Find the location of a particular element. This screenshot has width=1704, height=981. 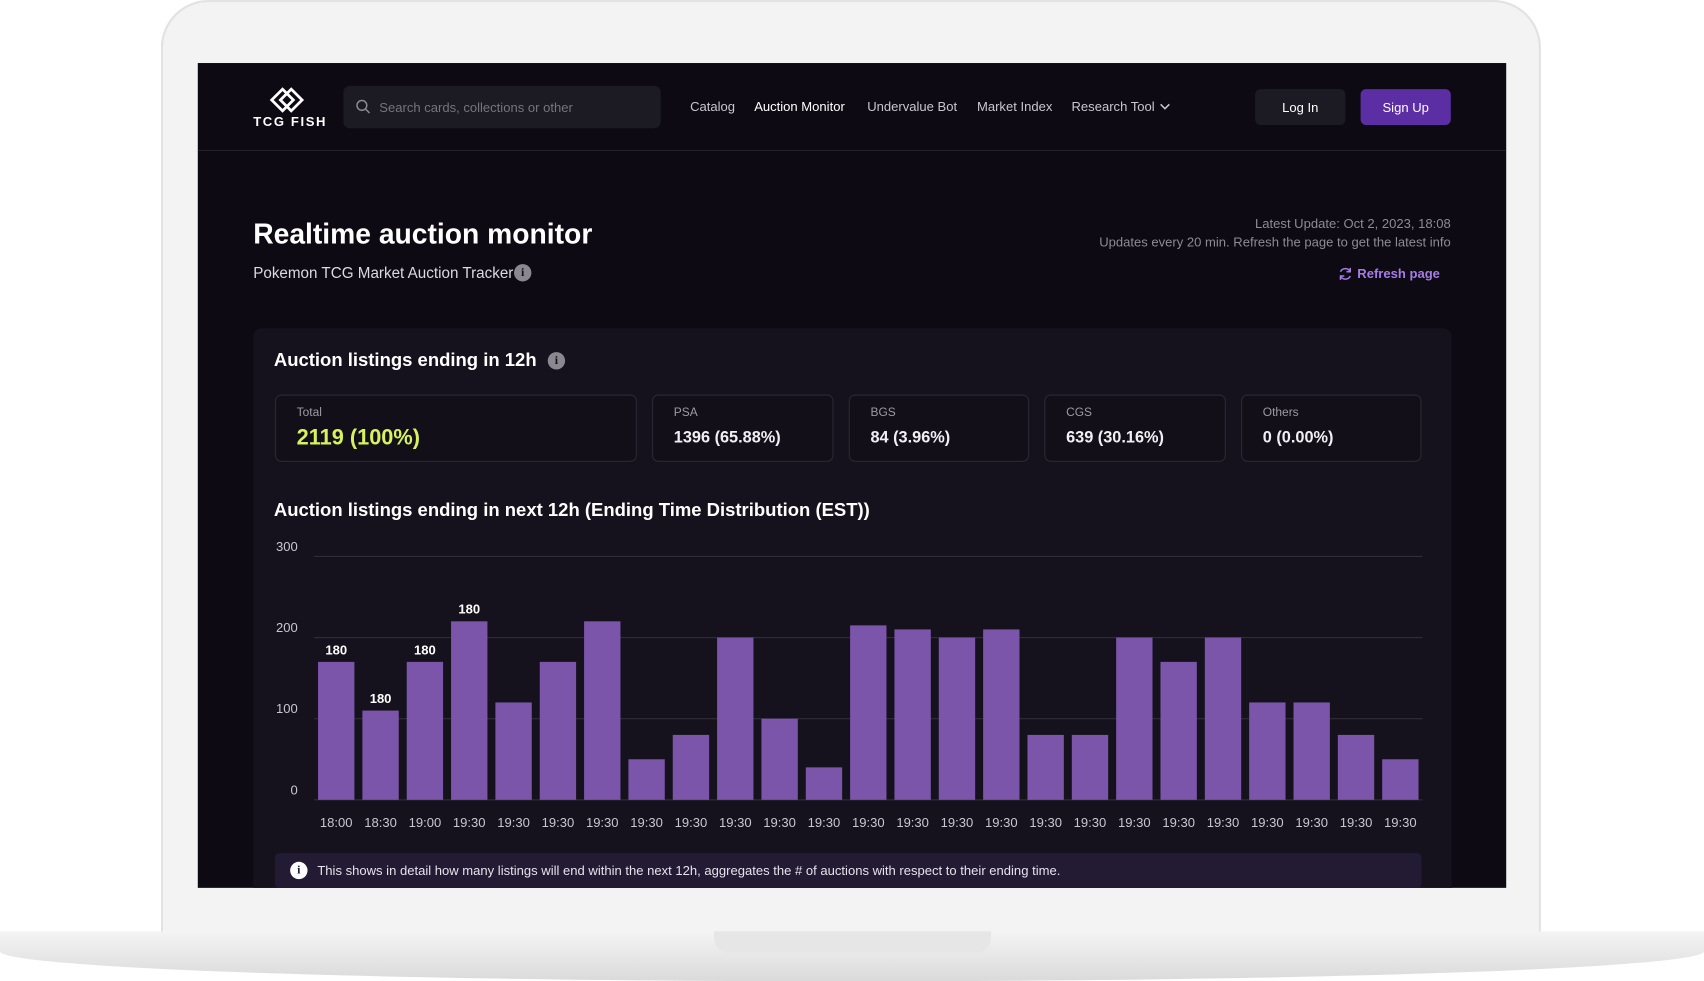

signup-button: Sign Up is located at coordinates (1405, 107).